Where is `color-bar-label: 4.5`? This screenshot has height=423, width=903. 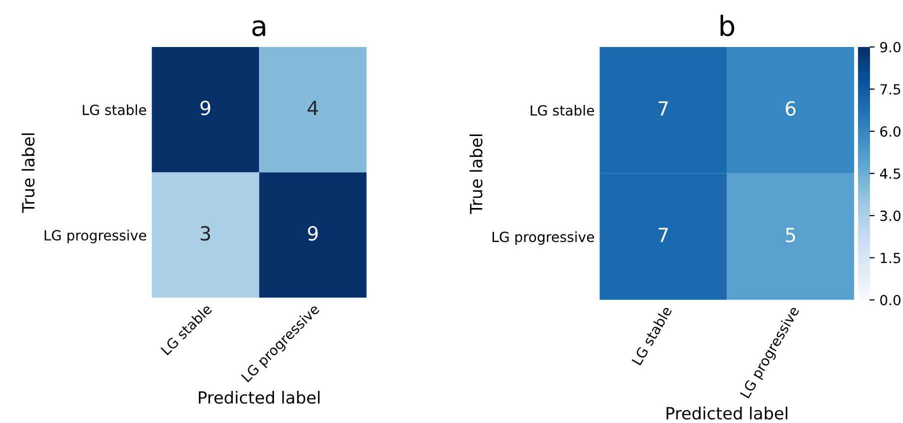
color-bar-label: 4.5 is located at coordinates (890, 173).